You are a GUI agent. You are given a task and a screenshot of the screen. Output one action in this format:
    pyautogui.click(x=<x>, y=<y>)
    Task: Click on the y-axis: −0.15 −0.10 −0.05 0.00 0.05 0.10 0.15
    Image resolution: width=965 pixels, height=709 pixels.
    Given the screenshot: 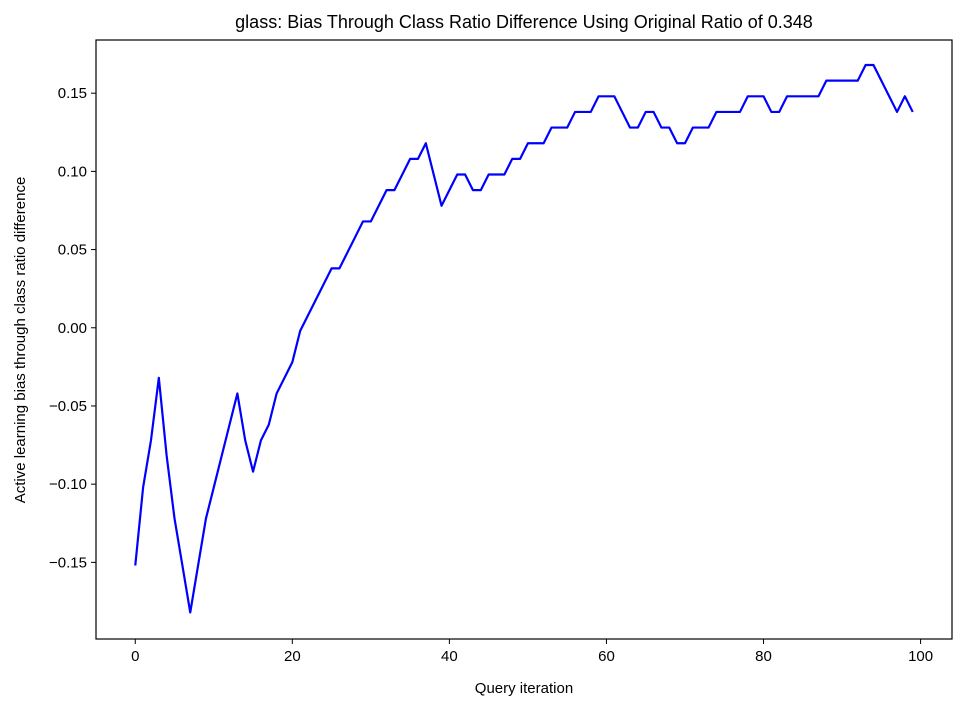 What is the action you would take?
    pyautogui.click(x=72, y=328)
    